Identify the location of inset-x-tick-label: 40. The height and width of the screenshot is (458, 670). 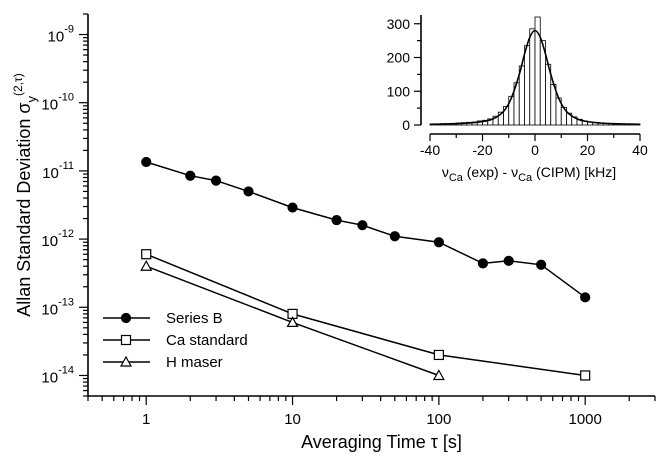
(640, 150).